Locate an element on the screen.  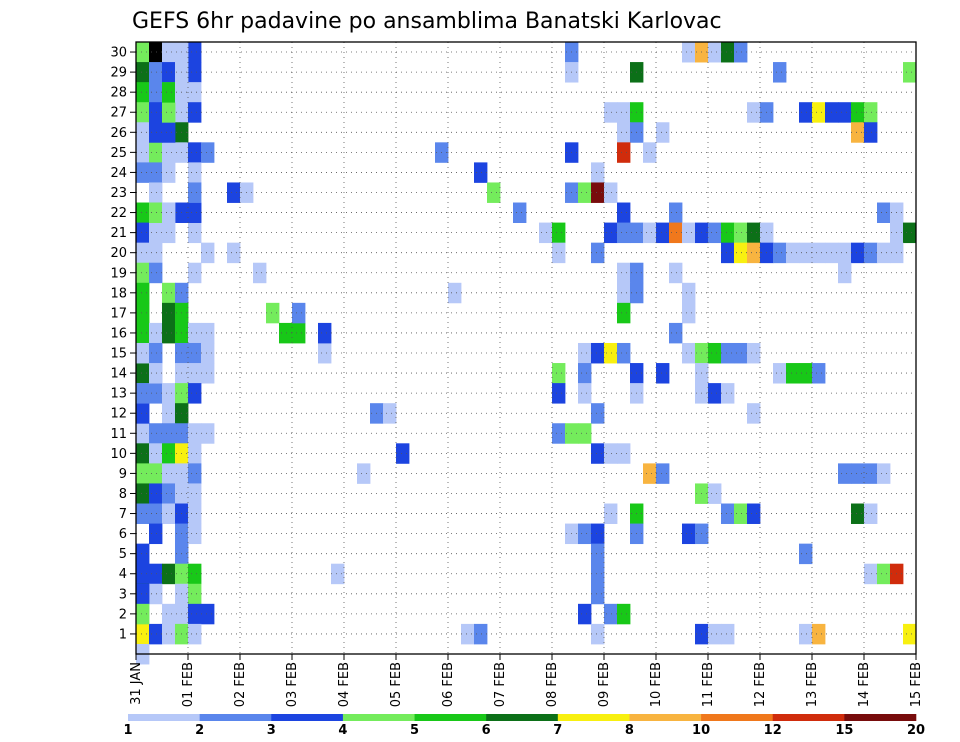
y-tick-label: 1 is located at coordinates (123, 634).